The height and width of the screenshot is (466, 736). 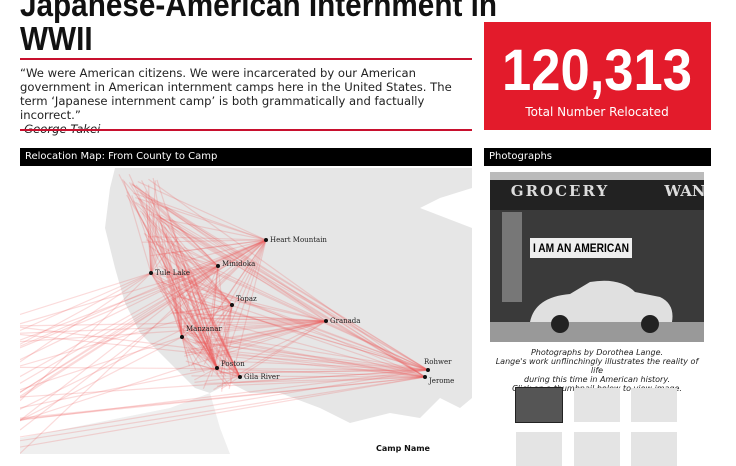 What do you see at coordinates (560, 191) in the screenshot?
I see `photo-sign: GROCERY` at bounding box center [560, 191].